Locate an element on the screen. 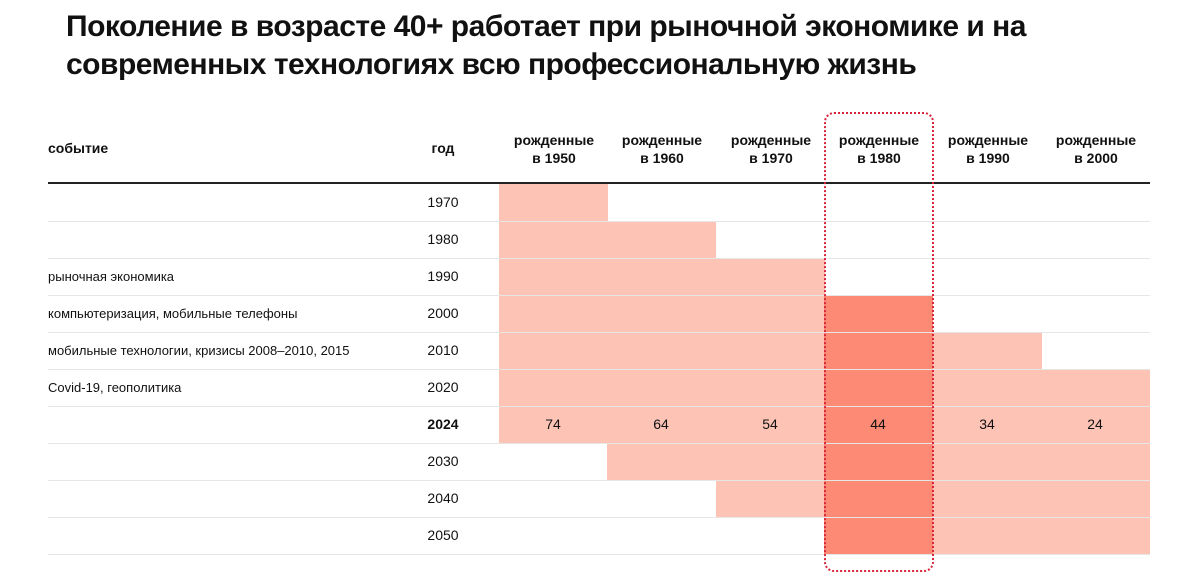  event-label: компьютеризация, мобильные телефоны is located at coordinates (173, 313).